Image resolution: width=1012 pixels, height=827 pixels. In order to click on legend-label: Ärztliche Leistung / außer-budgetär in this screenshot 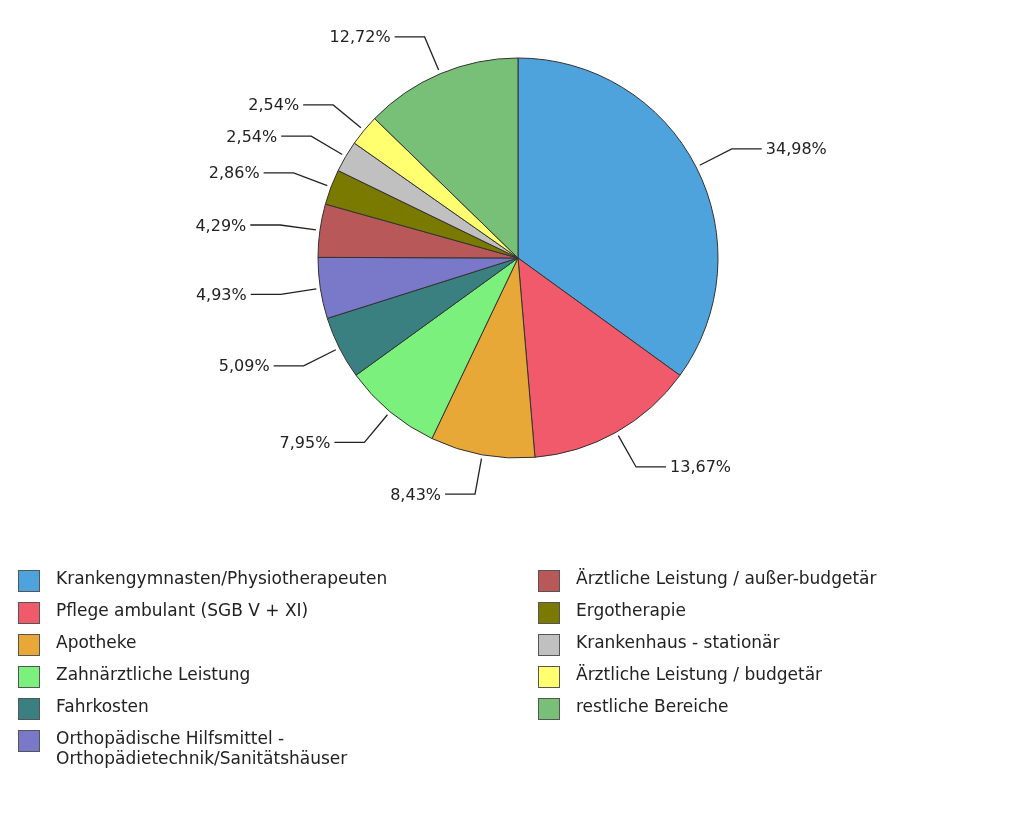, I will do `click(726, 578)`.